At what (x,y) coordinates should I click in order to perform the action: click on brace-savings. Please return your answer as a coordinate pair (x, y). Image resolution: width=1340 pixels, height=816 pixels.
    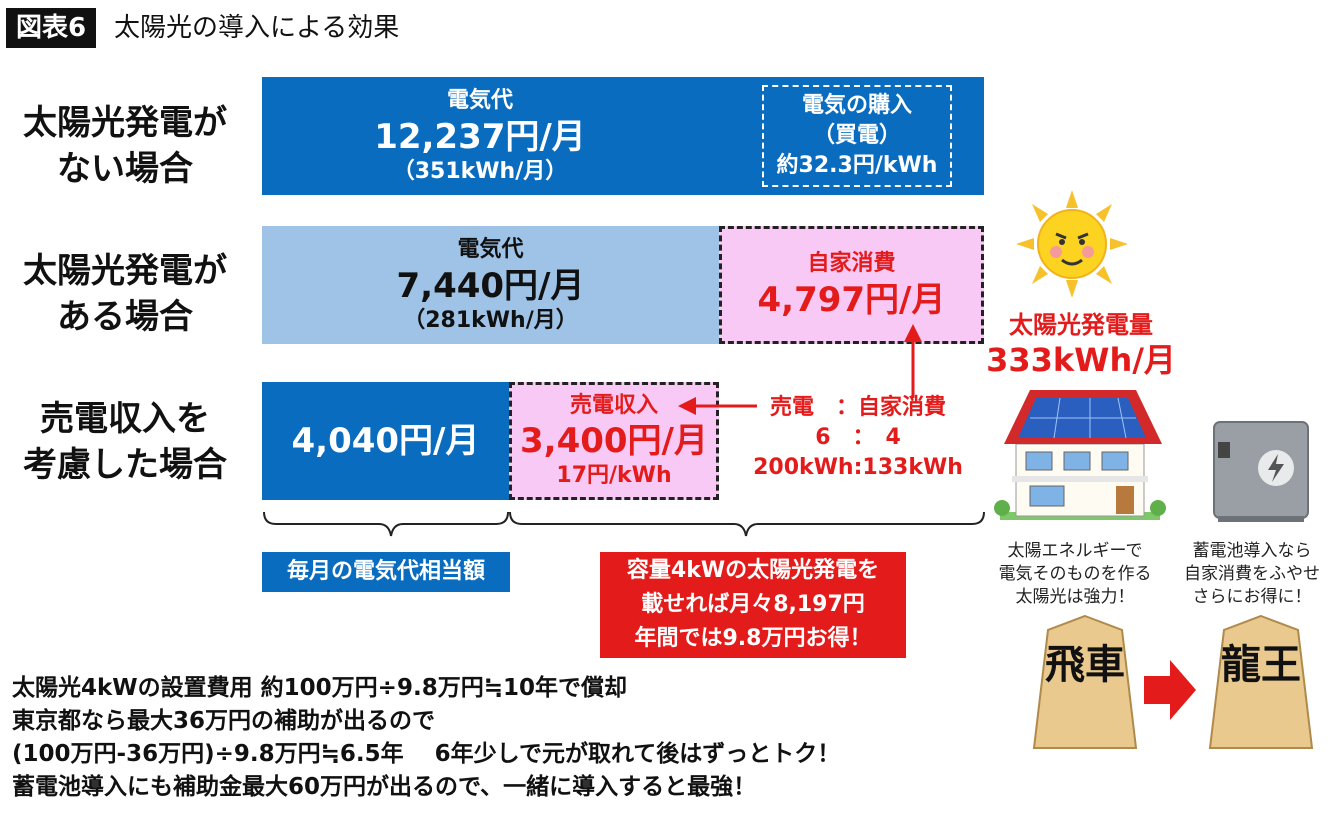
    Looking at the image, I should click on (747, 524).